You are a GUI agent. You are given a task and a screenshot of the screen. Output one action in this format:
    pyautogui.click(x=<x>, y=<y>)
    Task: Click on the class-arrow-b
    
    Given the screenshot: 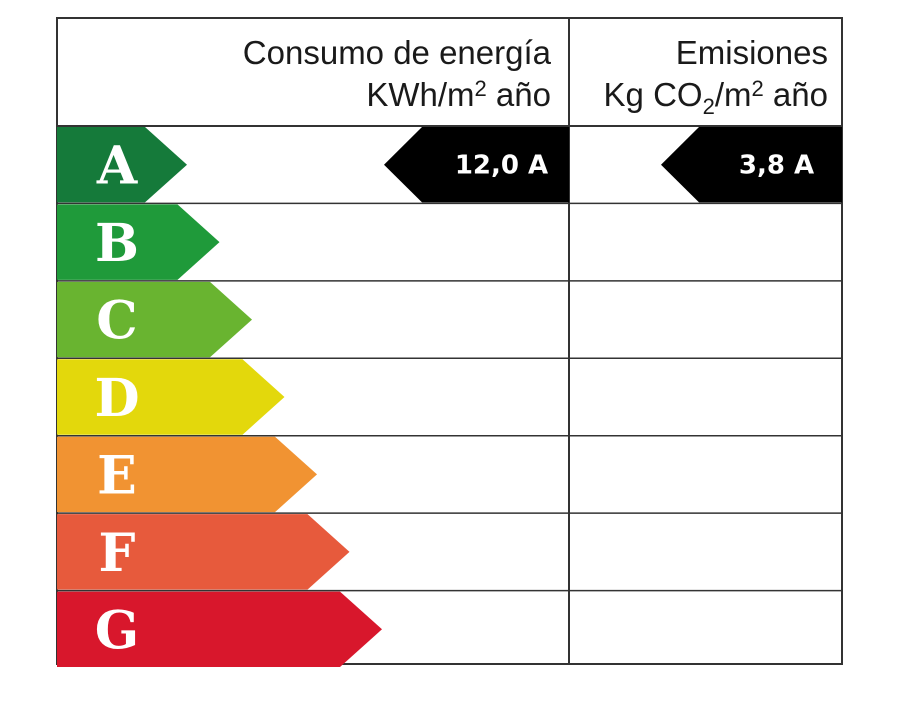 What is the action you would take?
    pyautogui.click(x=138, y=242)
    